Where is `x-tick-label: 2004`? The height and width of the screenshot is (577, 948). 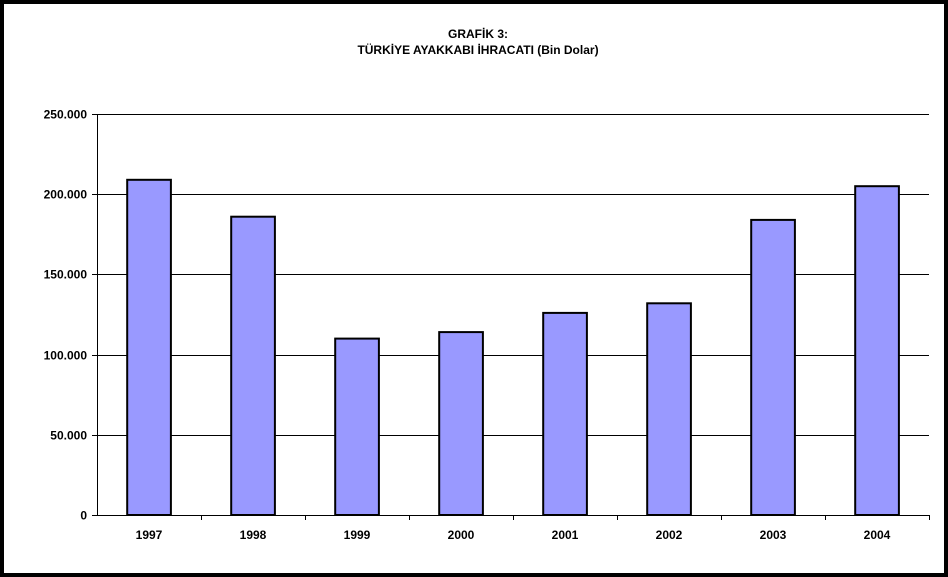 x-tick-label: 2004 is located at coordinates (877, 535).